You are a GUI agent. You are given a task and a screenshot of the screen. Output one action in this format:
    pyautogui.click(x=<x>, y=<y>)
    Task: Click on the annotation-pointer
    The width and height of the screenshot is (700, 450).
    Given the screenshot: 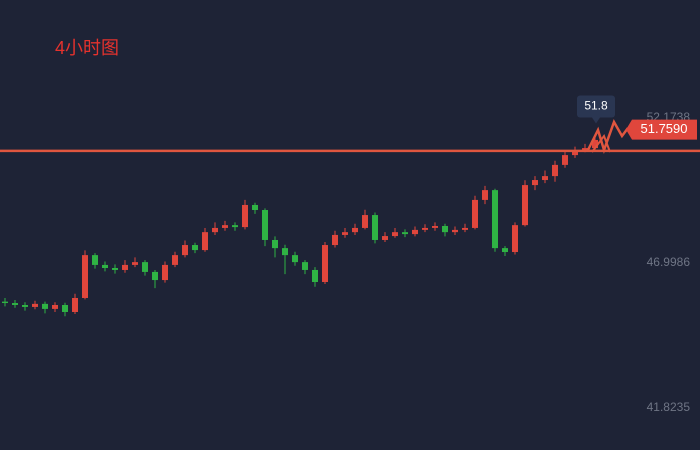 What is the action you would take?
    pyautogui.click(x=596, y=120)
    